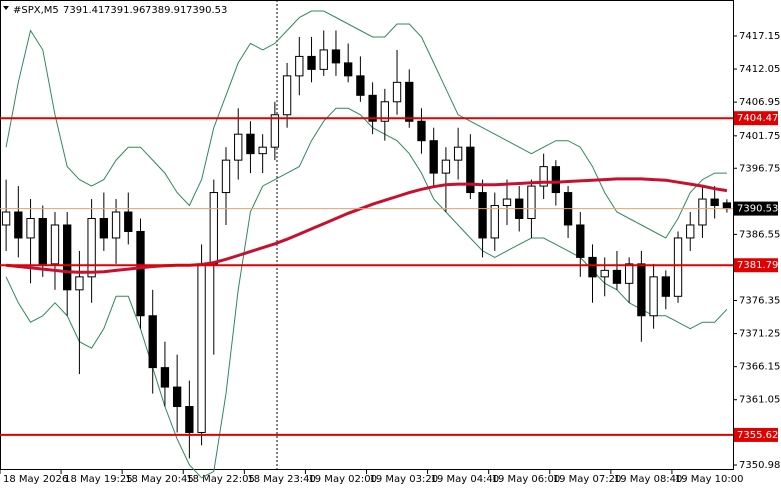 The height and width of the screenshot is (489, 781). I want to click on x-tick-label: 18 May 22:05, so click(220, 479).